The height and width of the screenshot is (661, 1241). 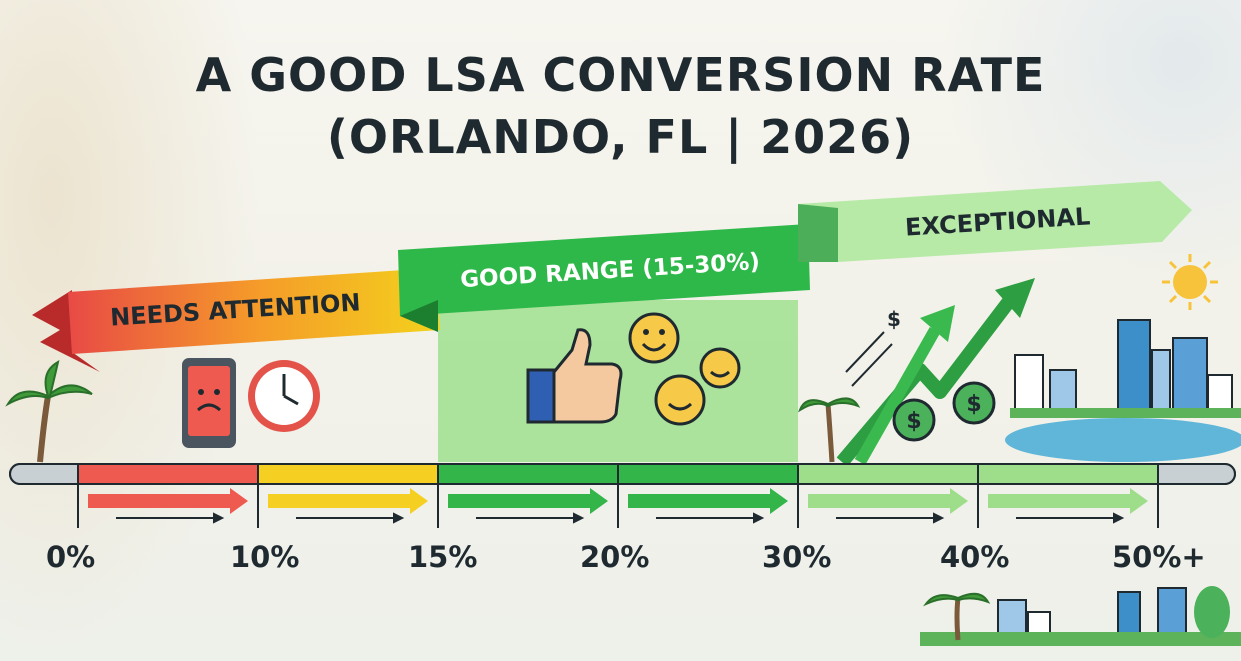 I want to click on scale-bar, so click(x=622, y=495).